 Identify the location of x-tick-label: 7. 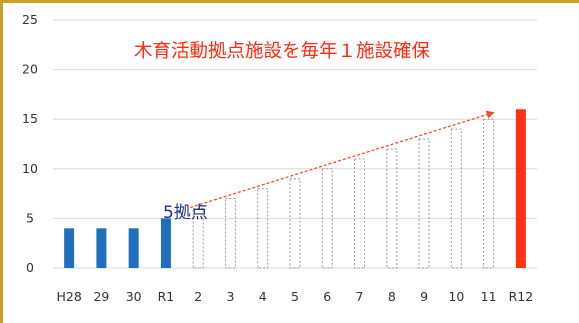
(360, 296).